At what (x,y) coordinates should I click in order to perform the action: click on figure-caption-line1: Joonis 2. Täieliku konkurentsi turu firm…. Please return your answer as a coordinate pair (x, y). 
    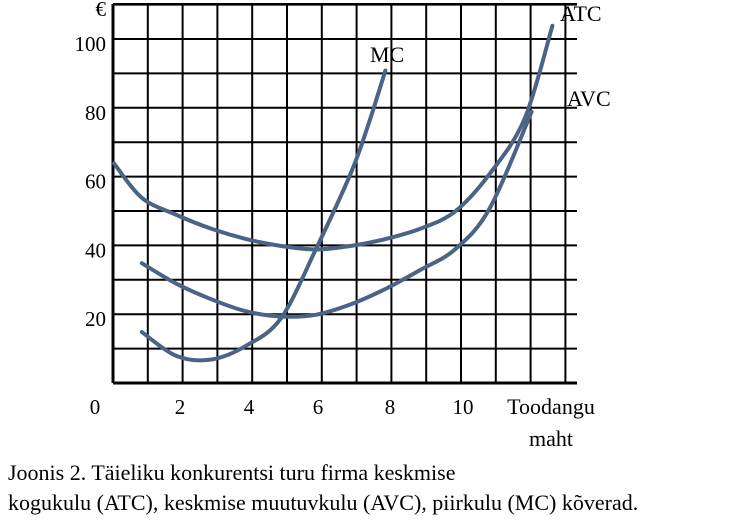
    Looking at the image, I should click on (232, 472).